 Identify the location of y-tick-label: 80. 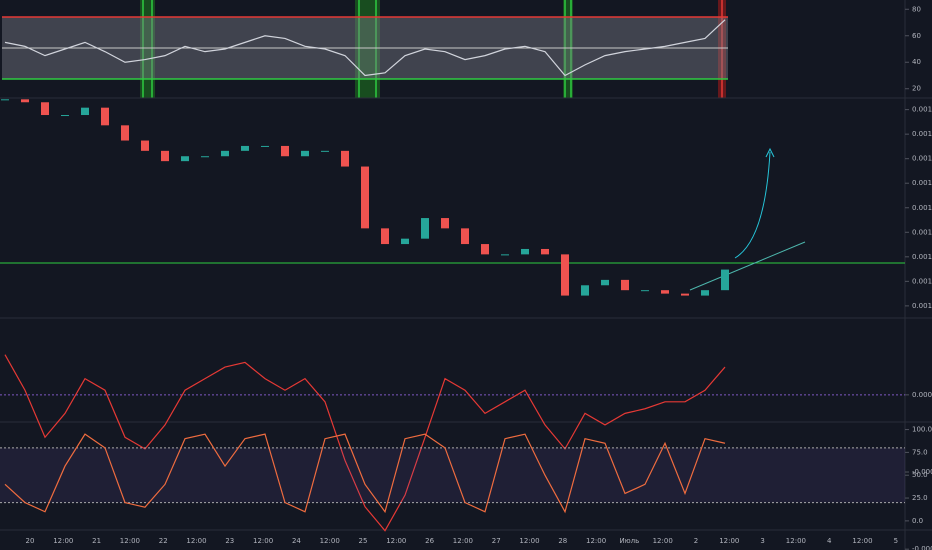
(916, 9).